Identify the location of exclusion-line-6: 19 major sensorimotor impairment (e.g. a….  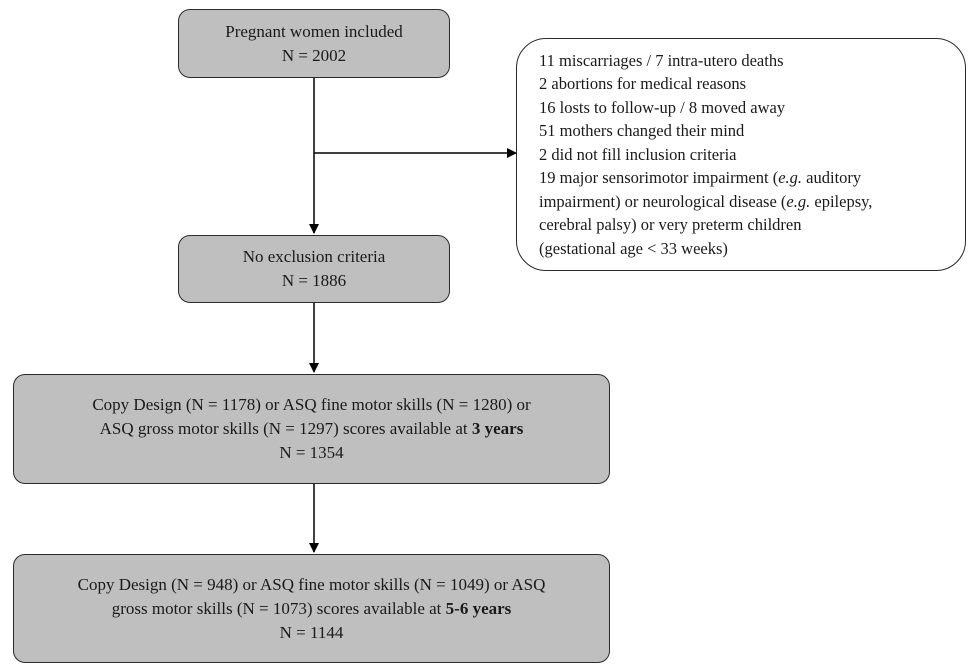
(700, 178).